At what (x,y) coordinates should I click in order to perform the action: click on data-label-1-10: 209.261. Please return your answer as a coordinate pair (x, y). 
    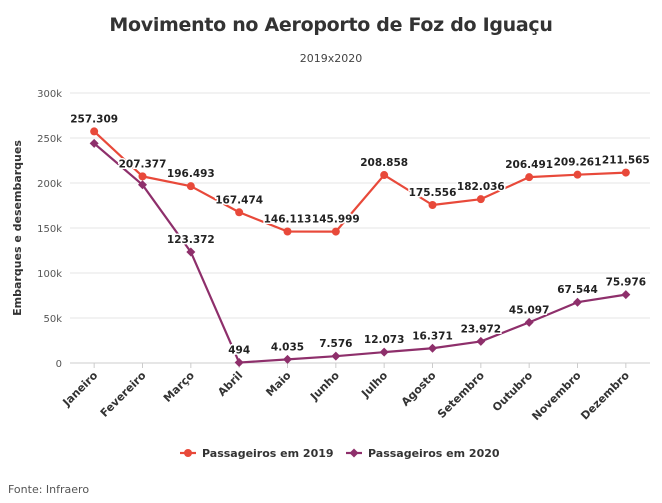
    Looking at the image, I should click on (578, 163).